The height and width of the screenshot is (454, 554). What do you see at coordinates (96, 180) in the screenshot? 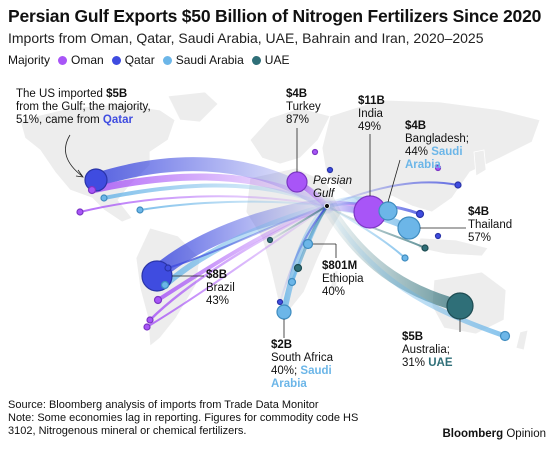
I see `bubble-us` at bounding box center [96, 180].